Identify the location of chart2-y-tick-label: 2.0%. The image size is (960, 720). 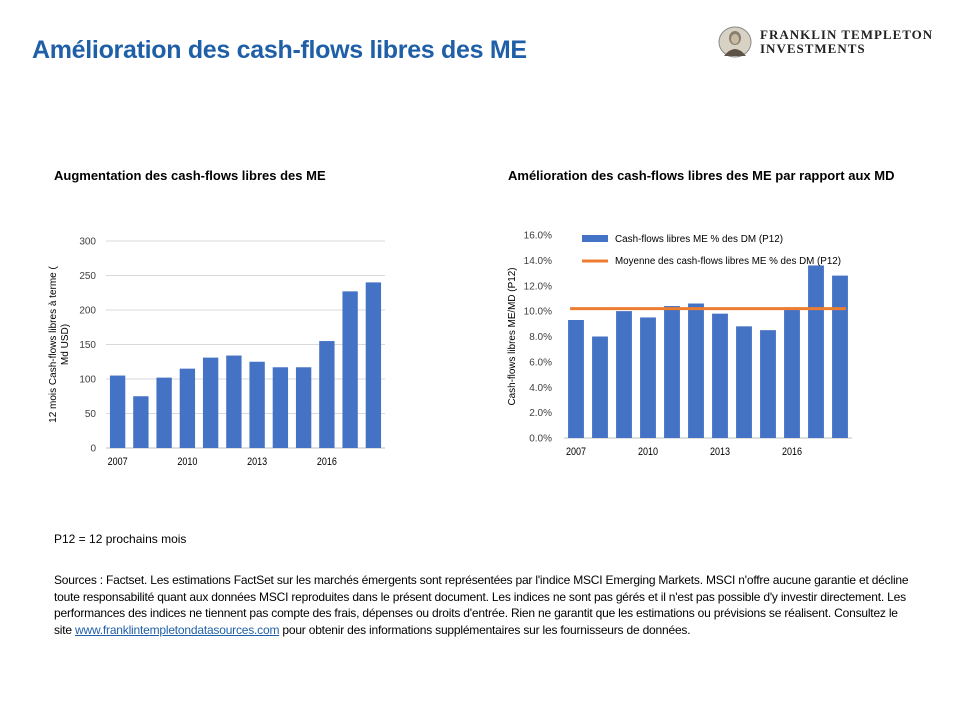
(540, 413).